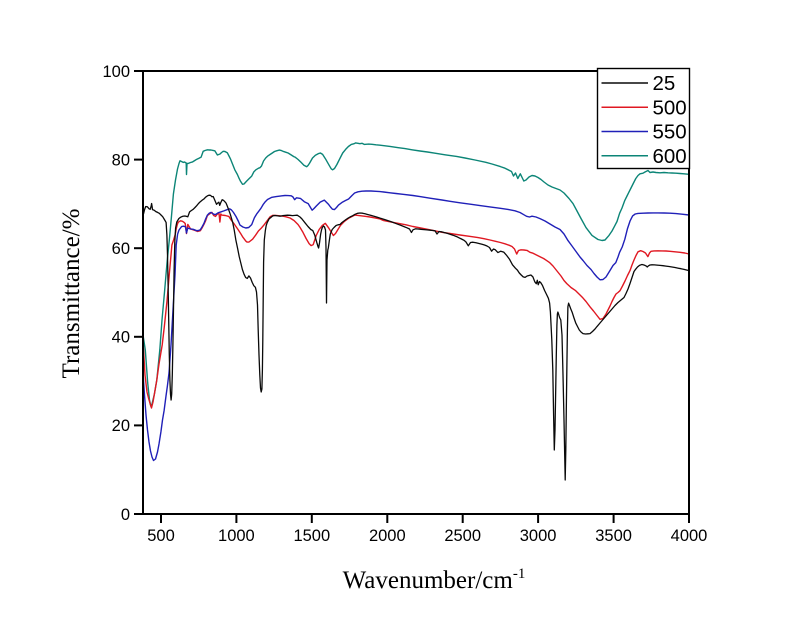  Describe the element at coordinates (71, 294) in the screenshot. I see `svg-text: Transmittance/%` at that location.